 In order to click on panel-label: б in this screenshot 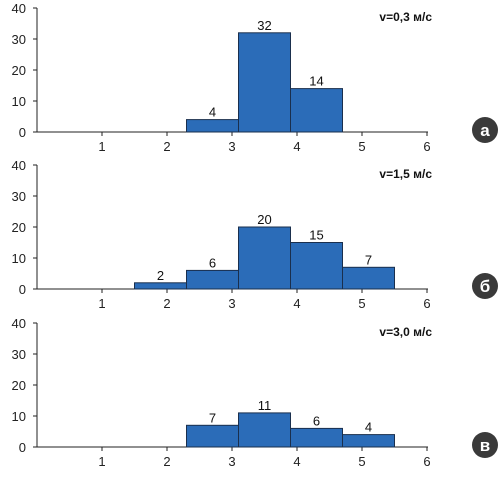, I will do `click(485, 286)`.